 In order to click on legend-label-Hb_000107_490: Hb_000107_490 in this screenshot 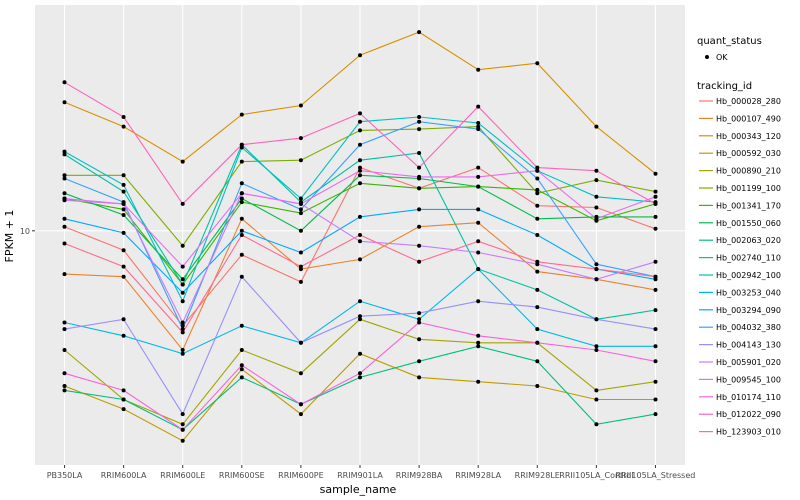, I will do `click(748, 118)`.